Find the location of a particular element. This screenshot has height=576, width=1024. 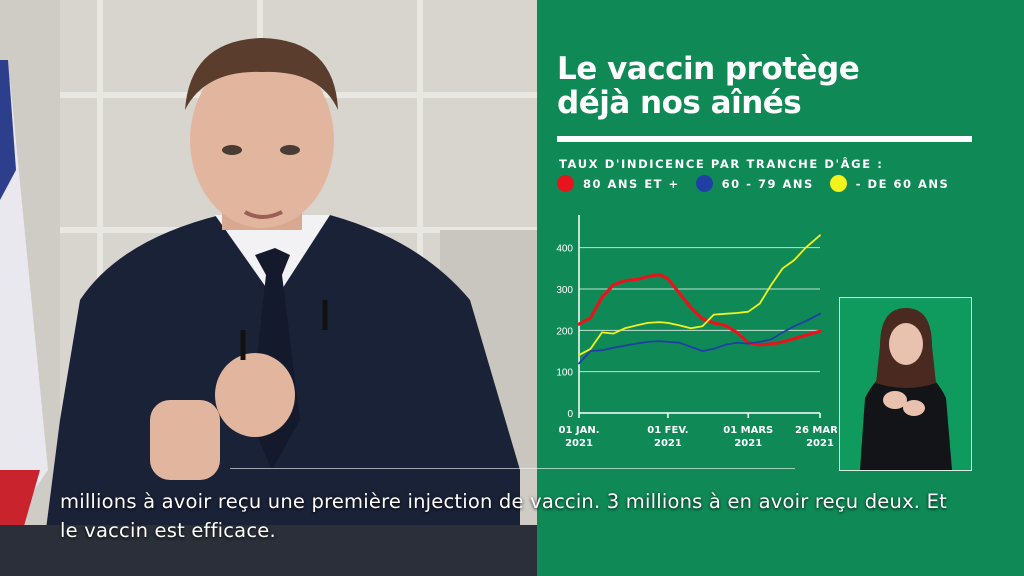

legend-label-60-79: 60 - 79 ANS is located at coordinates (767, 183).